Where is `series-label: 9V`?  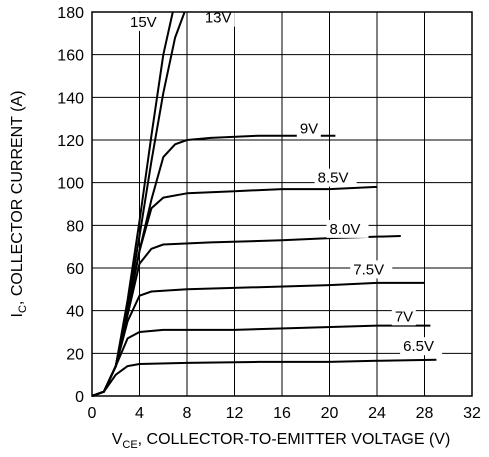
series-label: 9V is located at coordinates (309, 129).